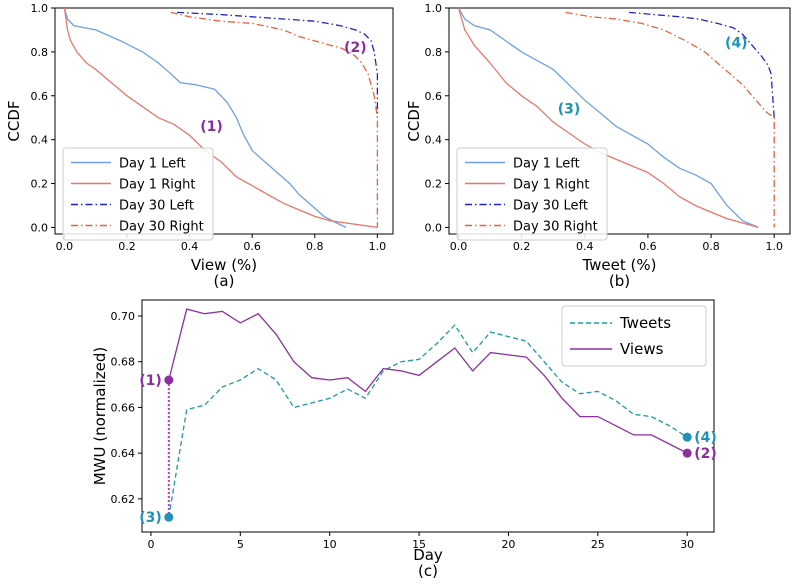  Describe the element at coordinates (123, 407) in the screenshot. I see `y-tick-label: 0.66` at that location.